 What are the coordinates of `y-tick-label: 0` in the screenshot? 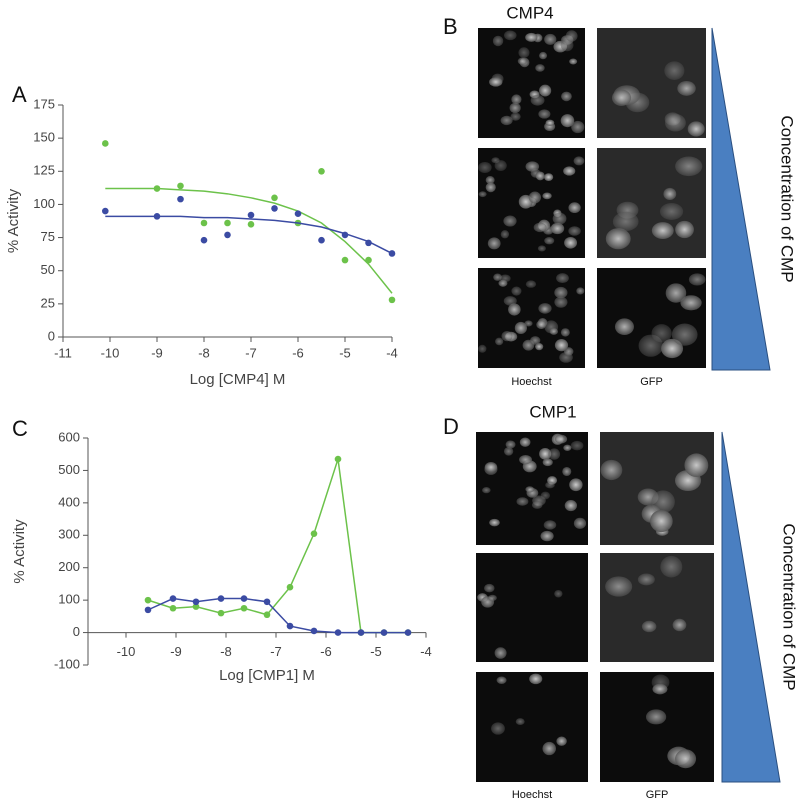 It's located at (51, 335).